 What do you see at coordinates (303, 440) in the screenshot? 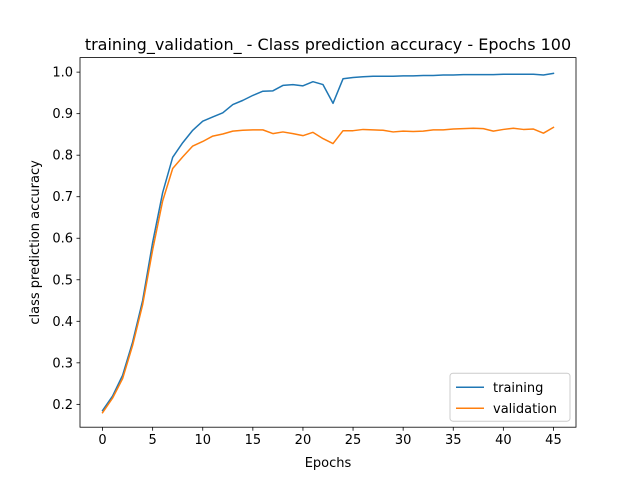
I see `x-tick-label: 20` at bounding box center [303, 440].